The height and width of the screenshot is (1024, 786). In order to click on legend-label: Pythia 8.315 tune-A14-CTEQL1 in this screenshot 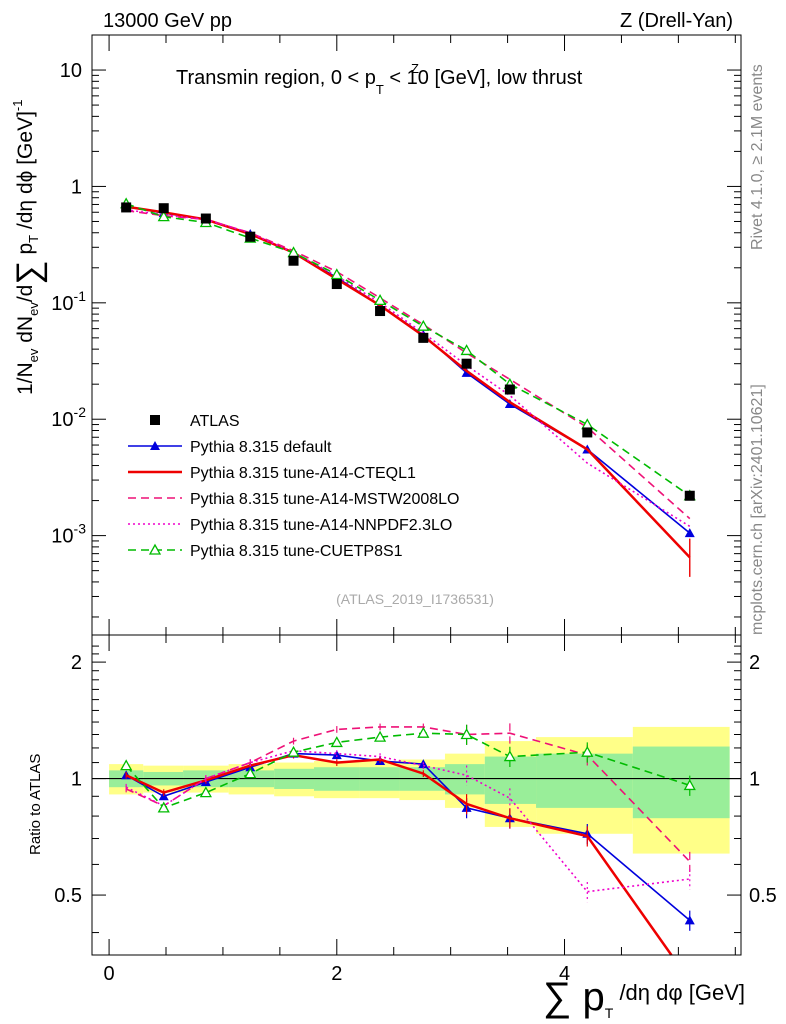, I will do `click(303, 473)`.